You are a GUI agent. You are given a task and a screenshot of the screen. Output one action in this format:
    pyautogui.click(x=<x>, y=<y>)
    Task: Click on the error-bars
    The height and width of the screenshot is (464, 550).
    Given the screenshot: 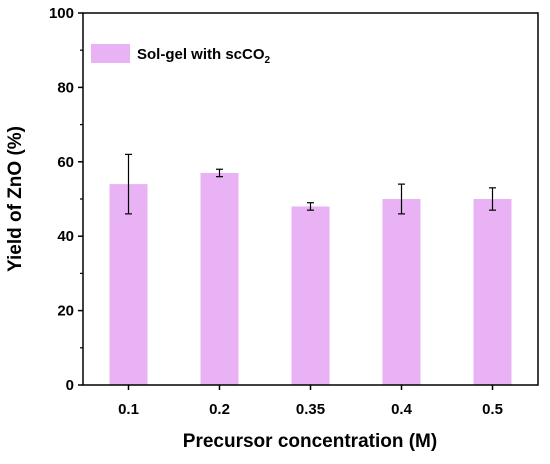 What is the action you would take?
    pyautogui.click(x=310, y=184)
    